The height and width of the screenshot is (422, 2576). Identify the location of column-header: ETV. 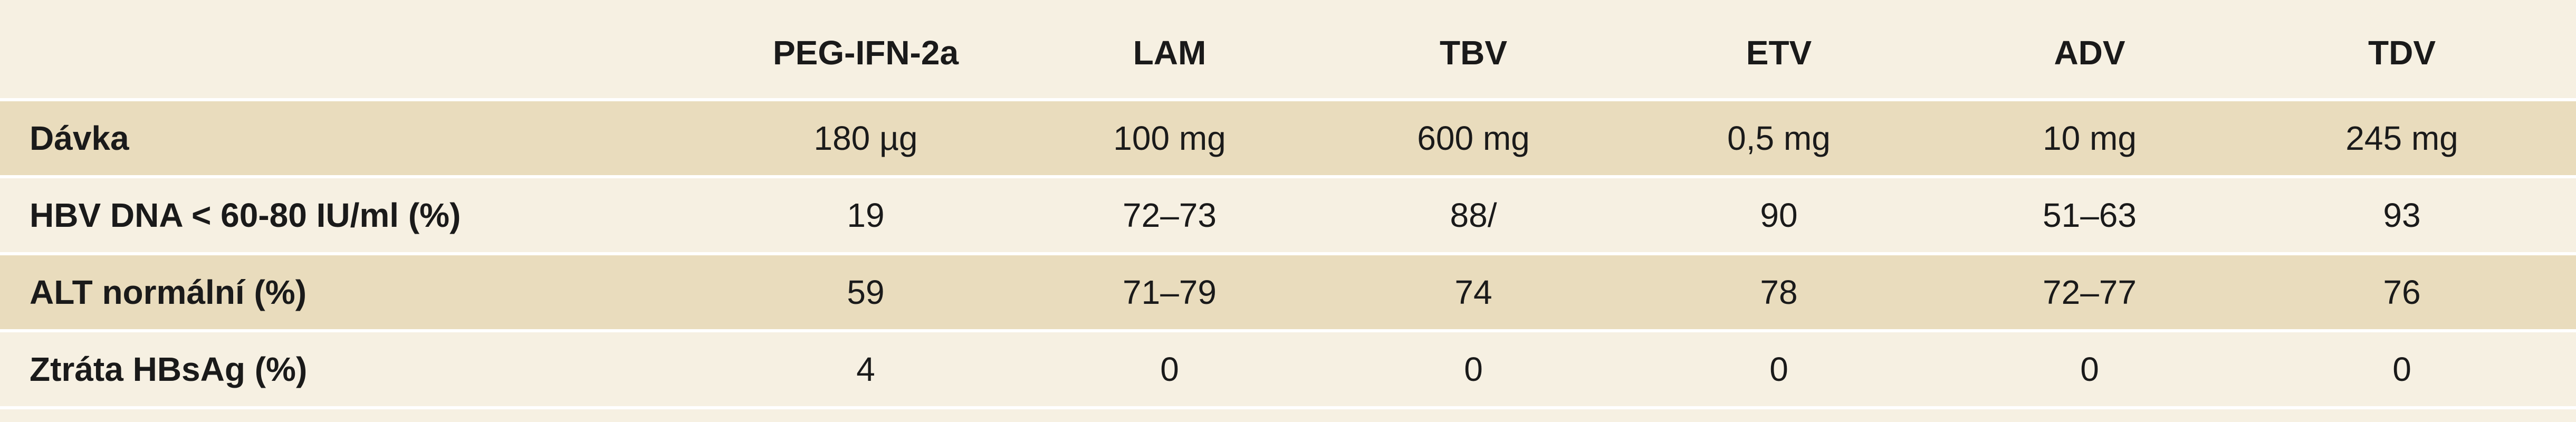
(1779, 53).